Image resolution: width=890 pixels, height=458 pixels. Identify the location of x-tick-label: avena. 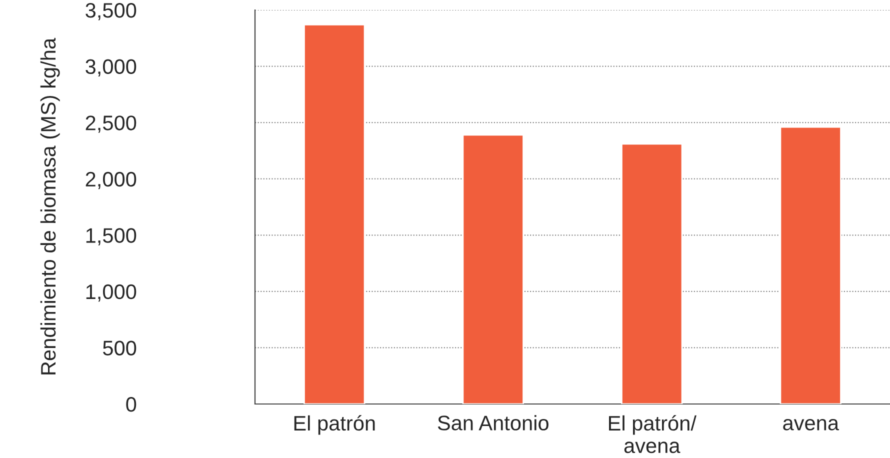
(811, 424).